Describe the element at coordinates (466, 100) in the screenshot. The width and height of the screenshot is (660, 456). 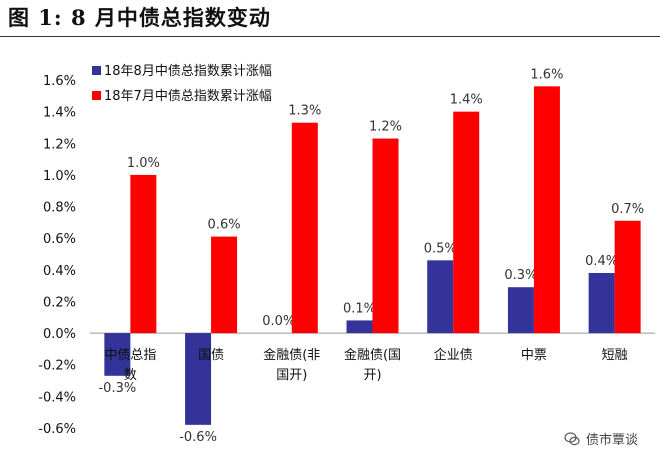
I see `data-label-jul: 1.4%` at that location.